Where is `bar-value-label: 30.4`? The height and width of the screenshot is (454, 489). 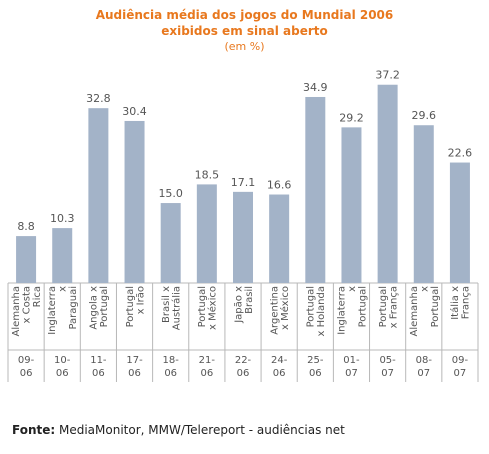 bar-value-label: 30.4 is located at coordinates (134, 111).